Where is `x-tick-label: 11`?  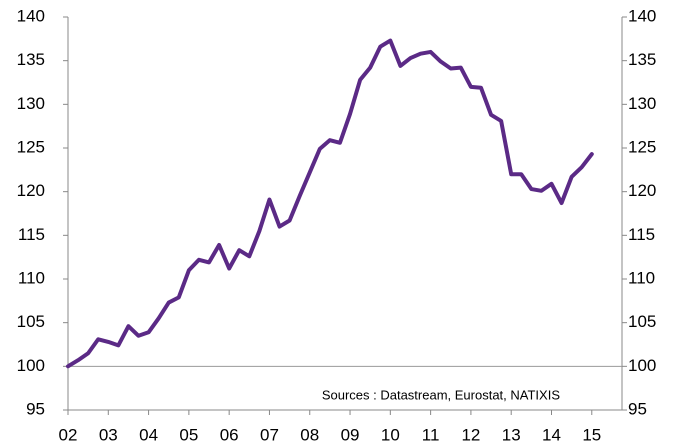
x-tick-label: 11 is located at coordinates (431, 434).